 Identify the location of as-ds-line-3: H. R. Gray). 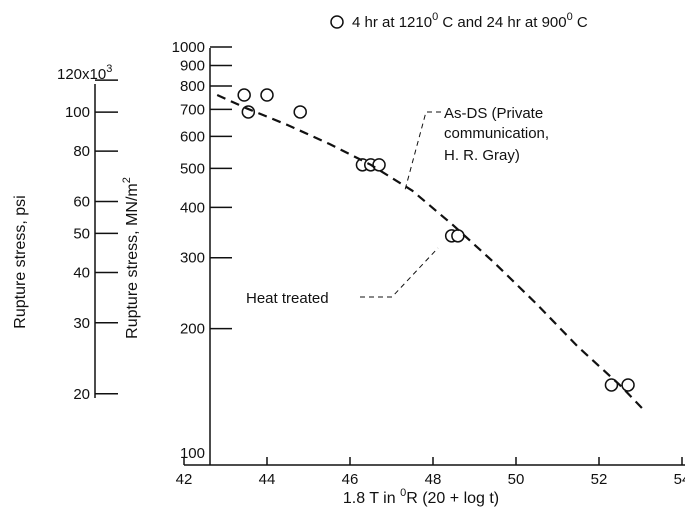
(482, 155).